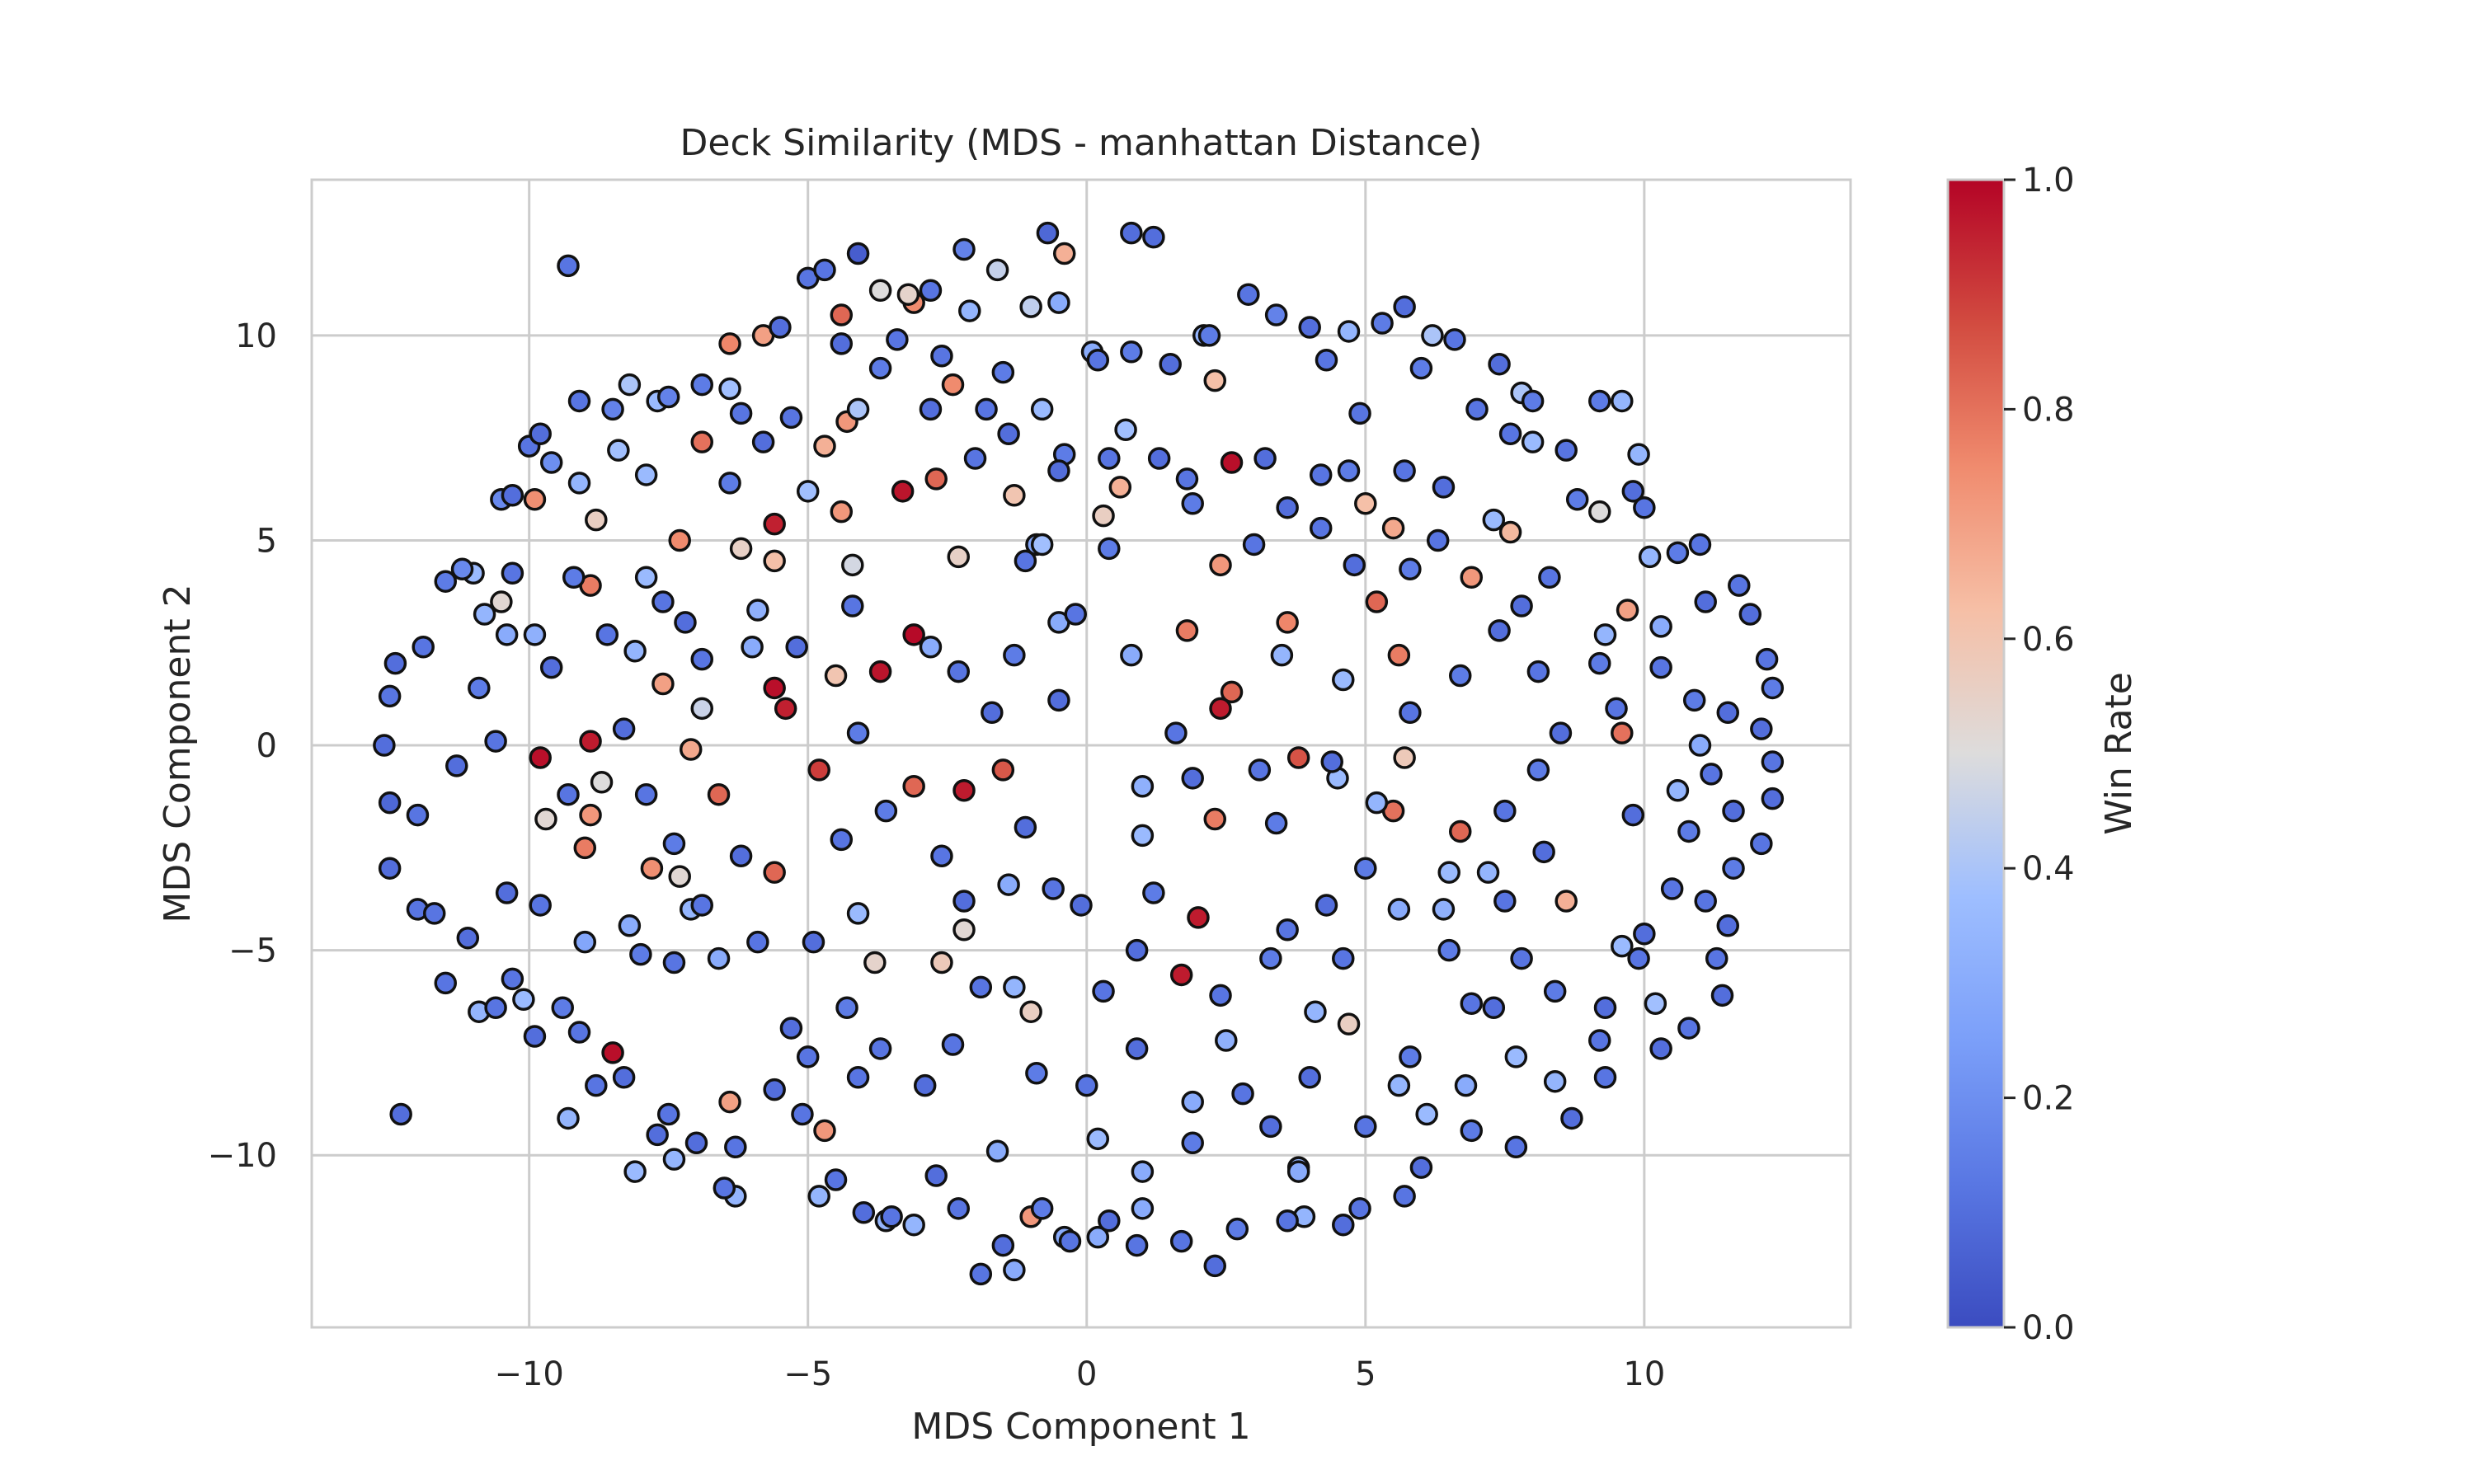 The image size is (2474, 1484). What do you see at coordinates (252, 951) in the screenshot?
I see `y-tick-label: −5` at bounding box center [252, 951].